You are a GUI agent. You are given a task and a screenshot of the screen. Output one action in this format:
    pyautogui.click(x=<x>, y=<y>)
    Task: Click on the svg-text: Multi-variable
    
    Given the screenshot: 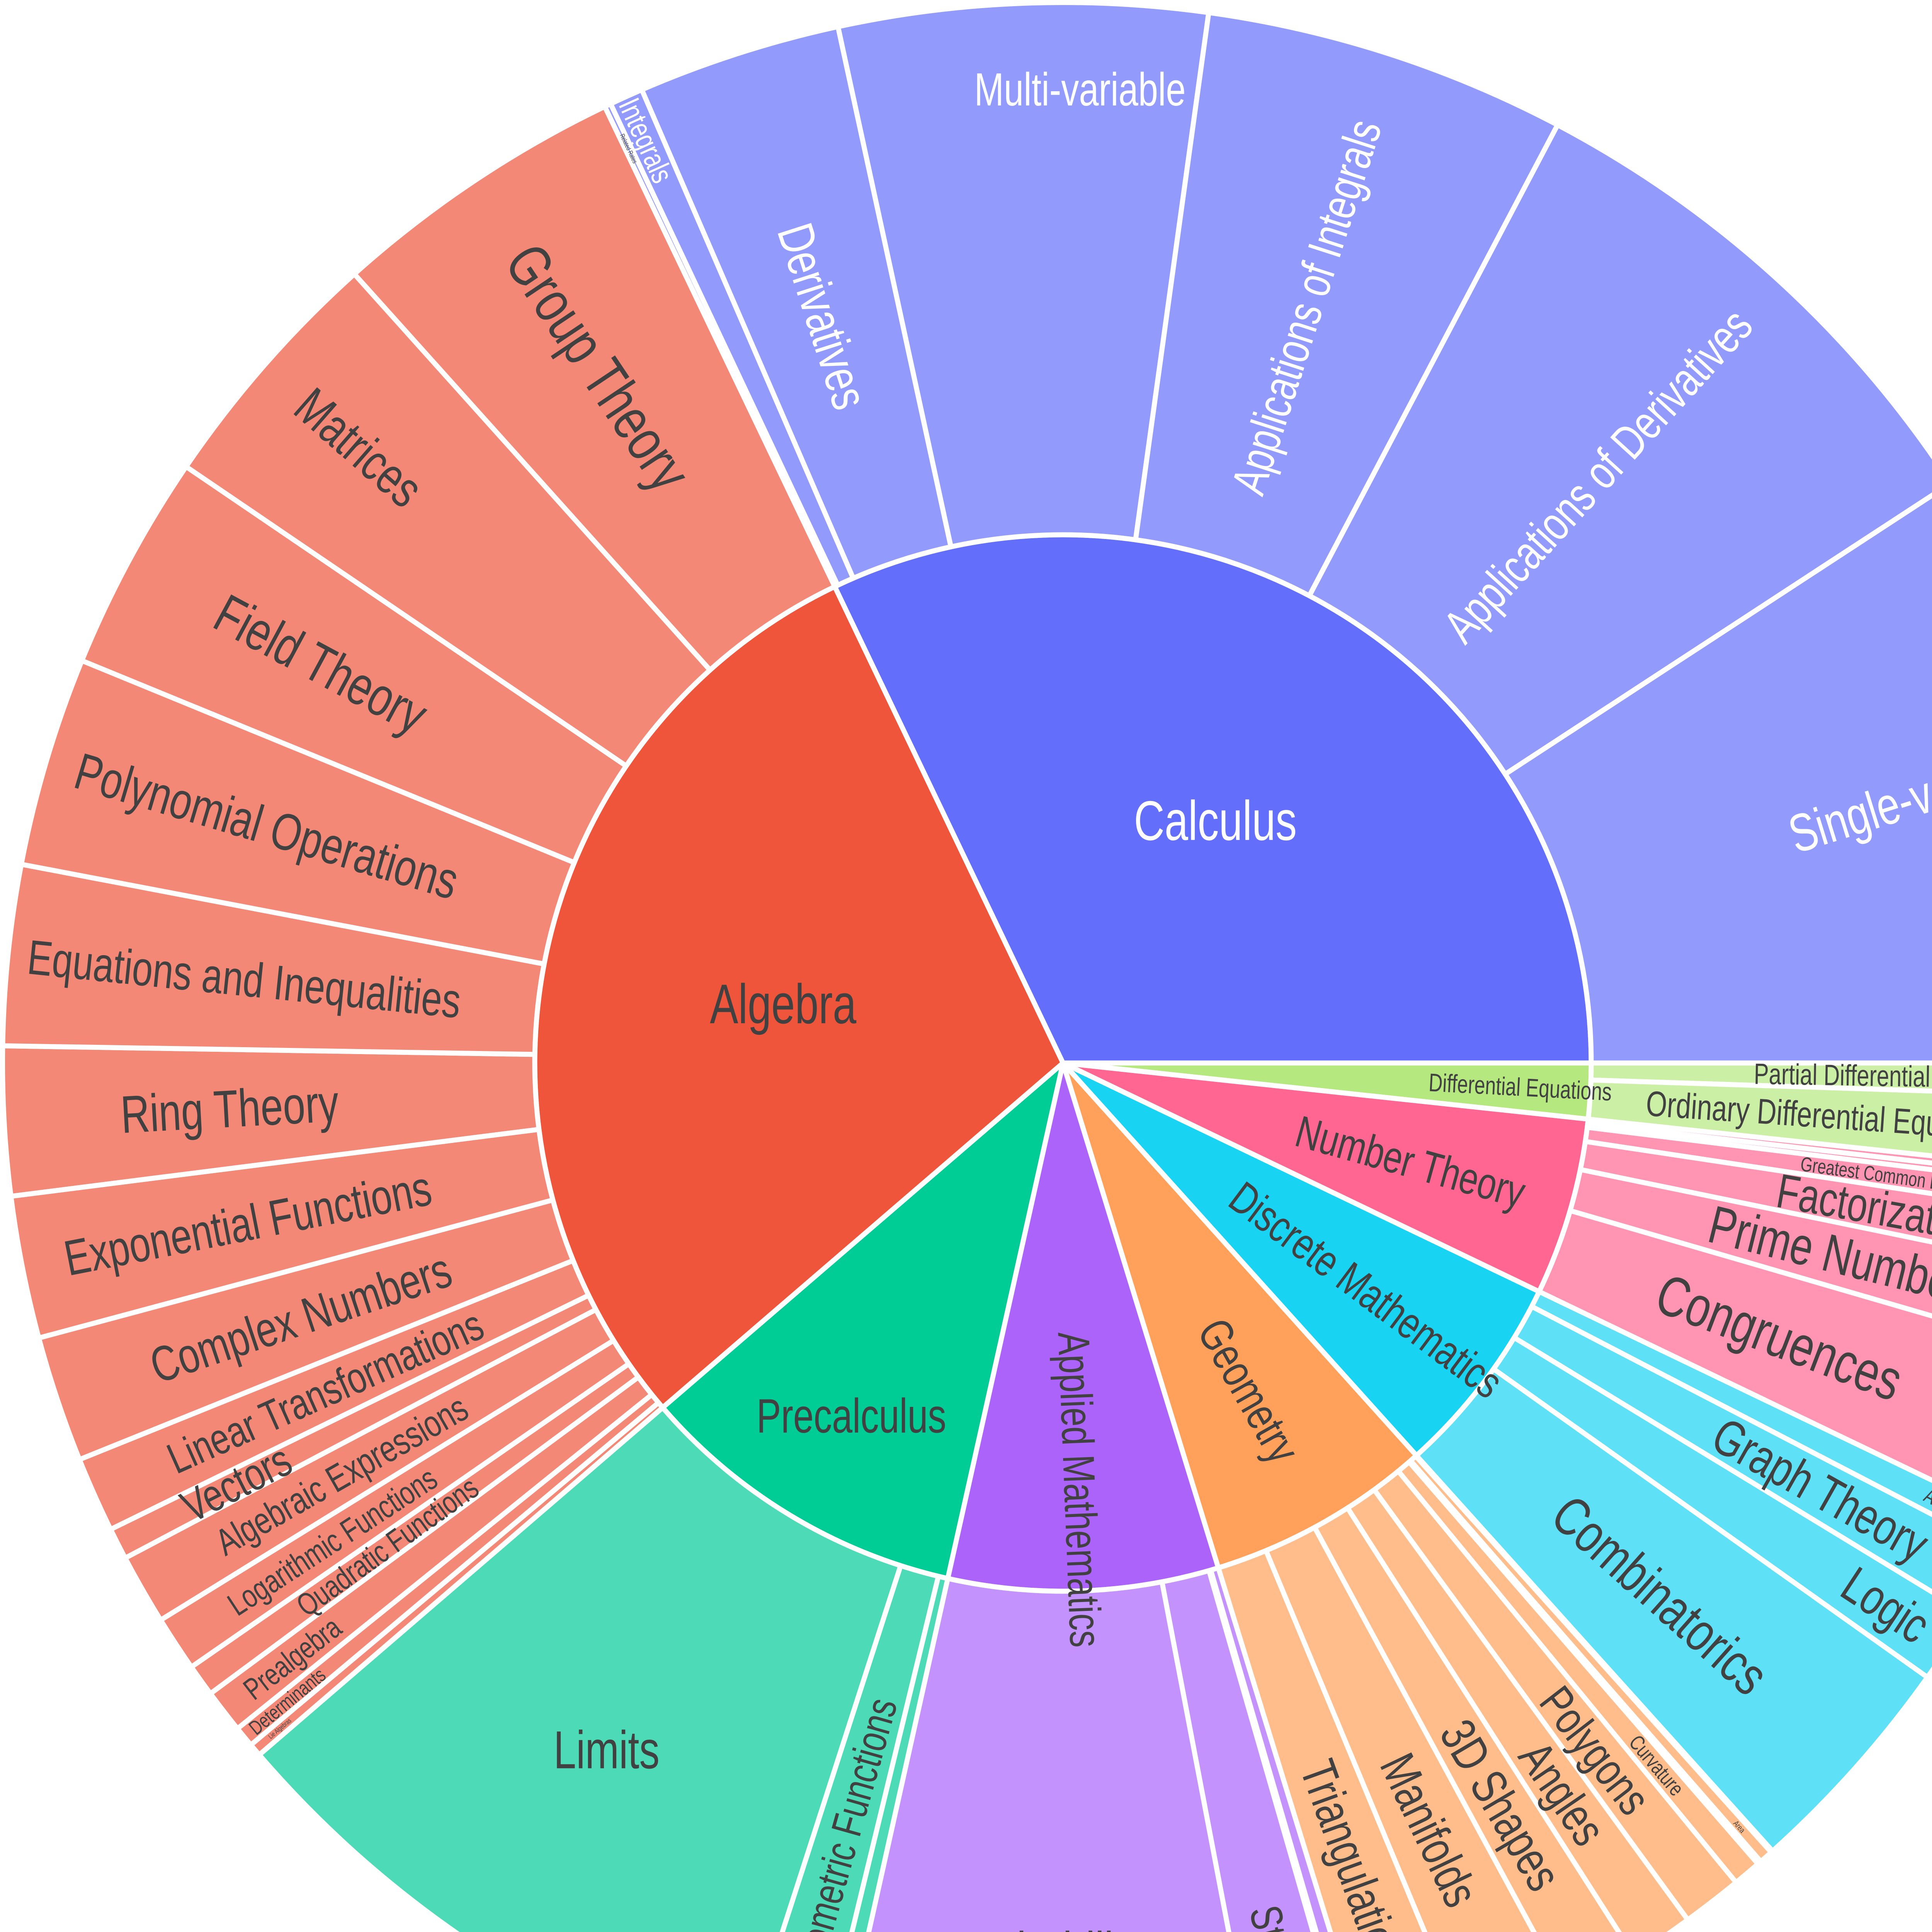 What is the action you would take?
    pyautogui.click(x=1079, y=90)
    